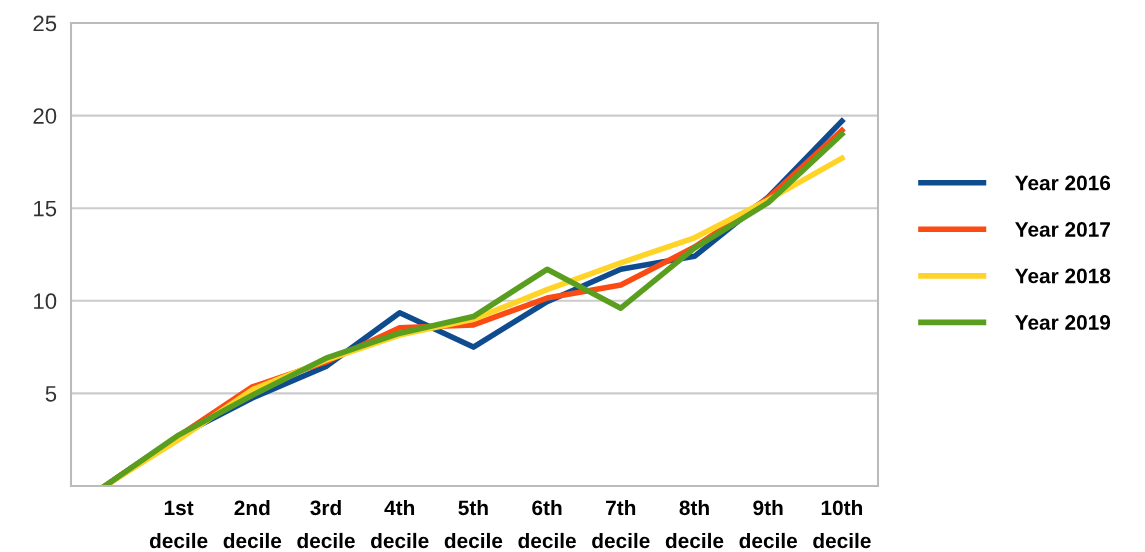 The image size is (1145, 552). What do you see at coordinates (45, 208) in the screenshot?
I see `y-tick-label: 15` at bounding box center [45, 208].